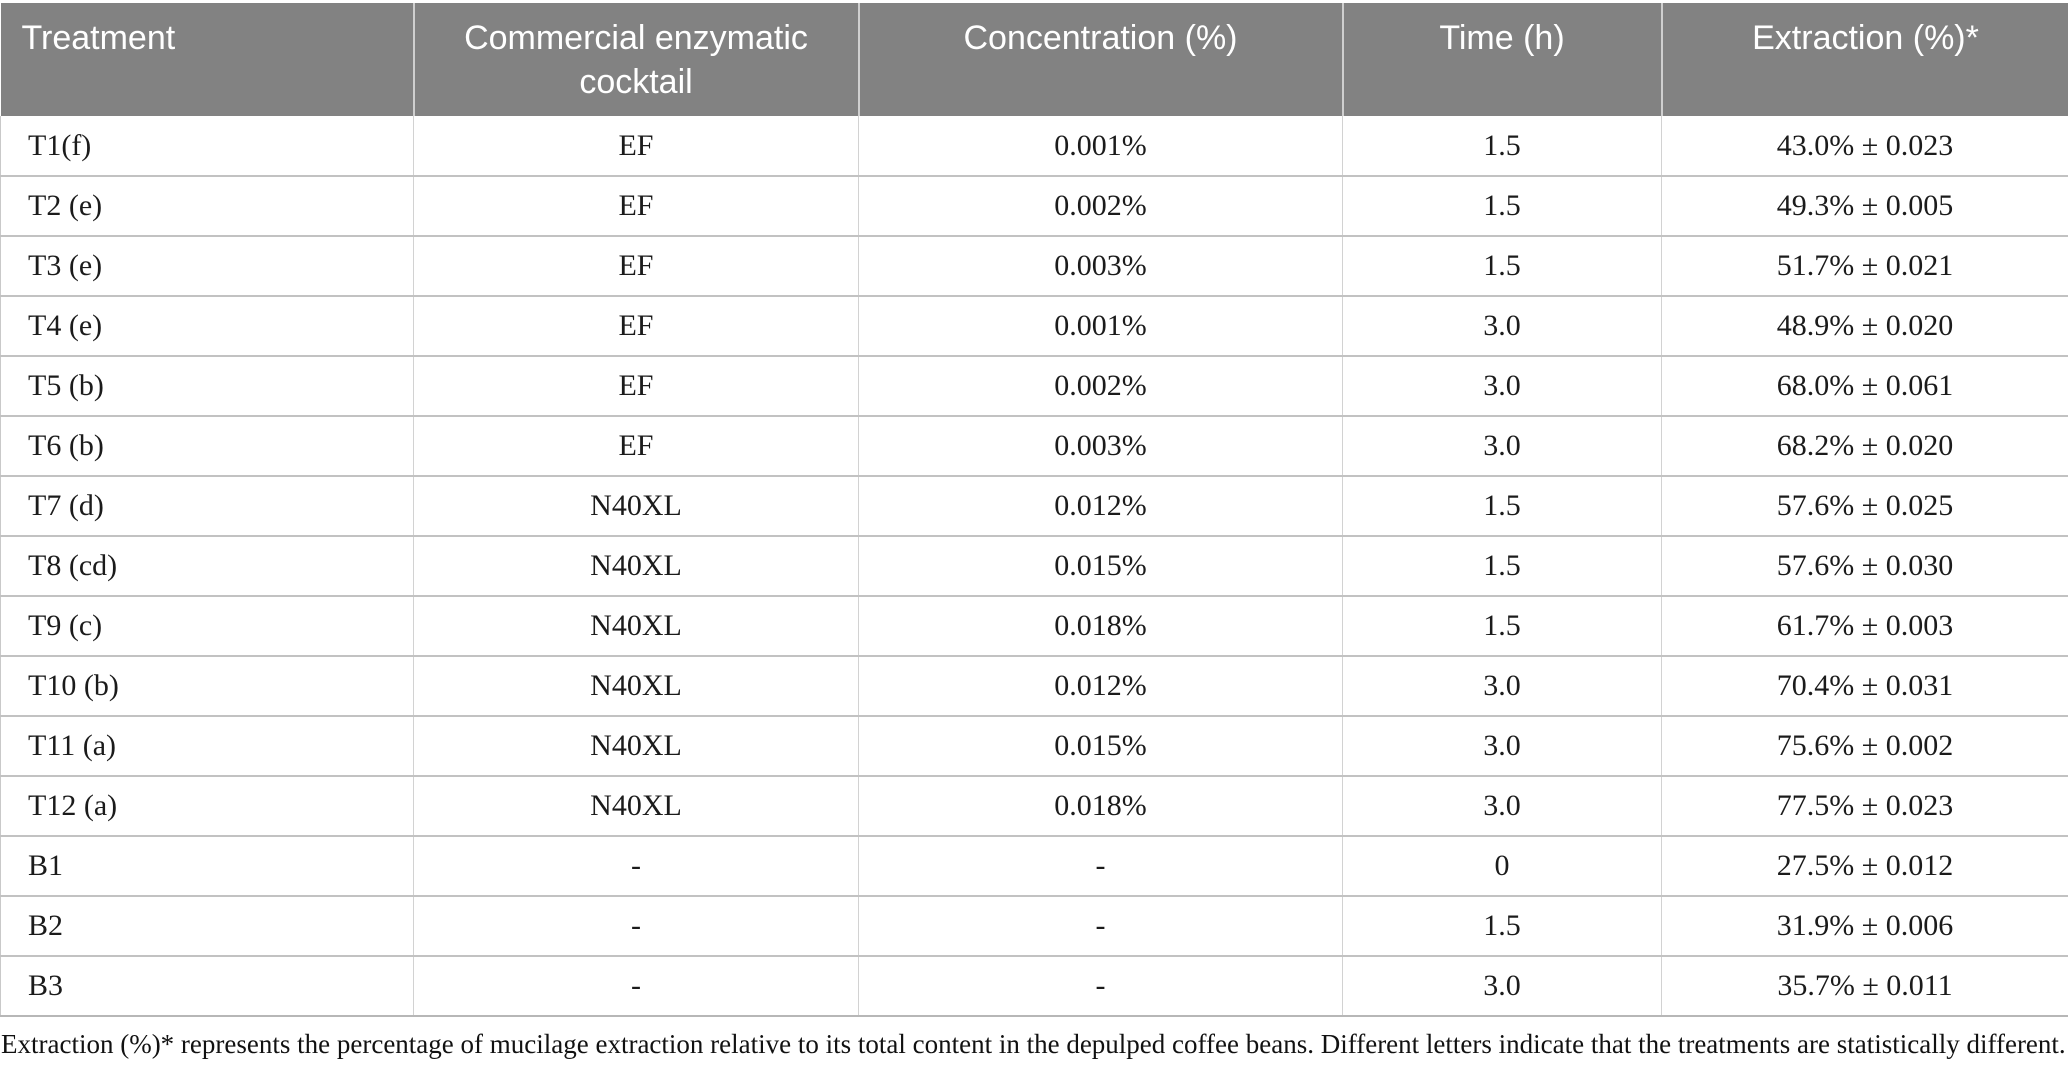 The image size is (2068, 1089). Describe the element at coordinates (207, 625) in the screenshot. I see `cell-treatment: T9 (c)` at that location.